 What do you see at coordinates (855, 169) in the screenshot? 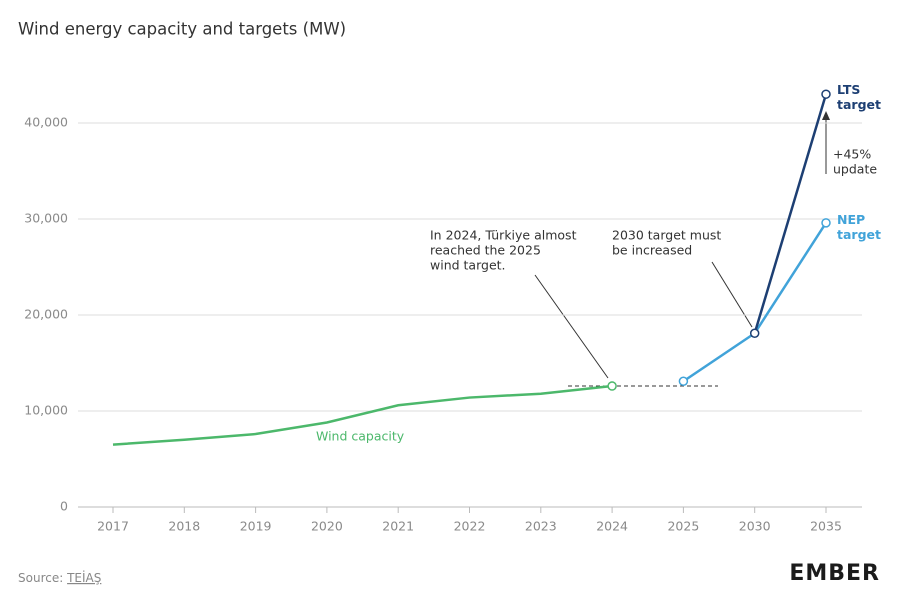
I see `annotation: update` at bounding box center [855, 169].